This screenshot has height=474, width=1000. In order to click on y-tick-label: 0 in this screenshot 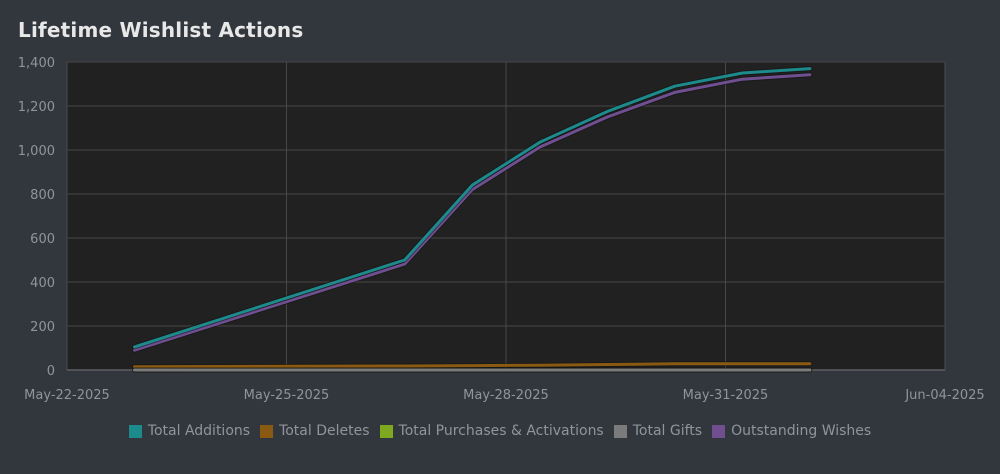, I will do `click(51, 371)`.